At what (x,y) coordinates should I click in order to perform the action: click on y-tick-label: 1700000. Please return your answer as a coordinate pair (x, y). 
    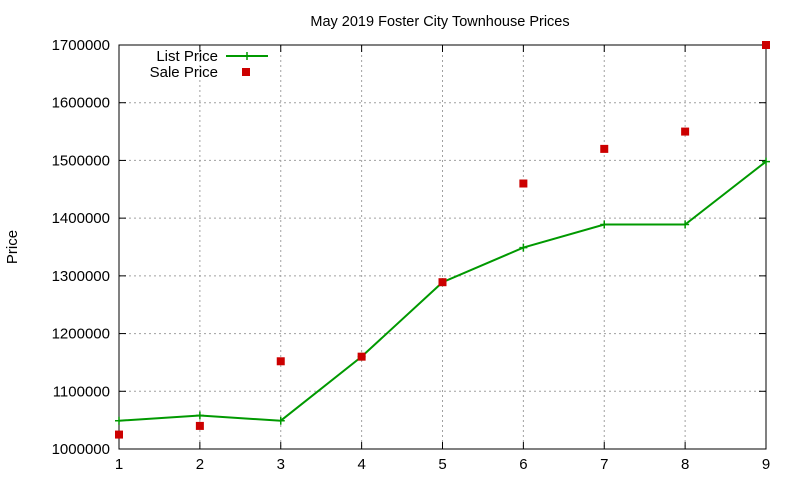
    Looking at the image, I should click on (81, 45).